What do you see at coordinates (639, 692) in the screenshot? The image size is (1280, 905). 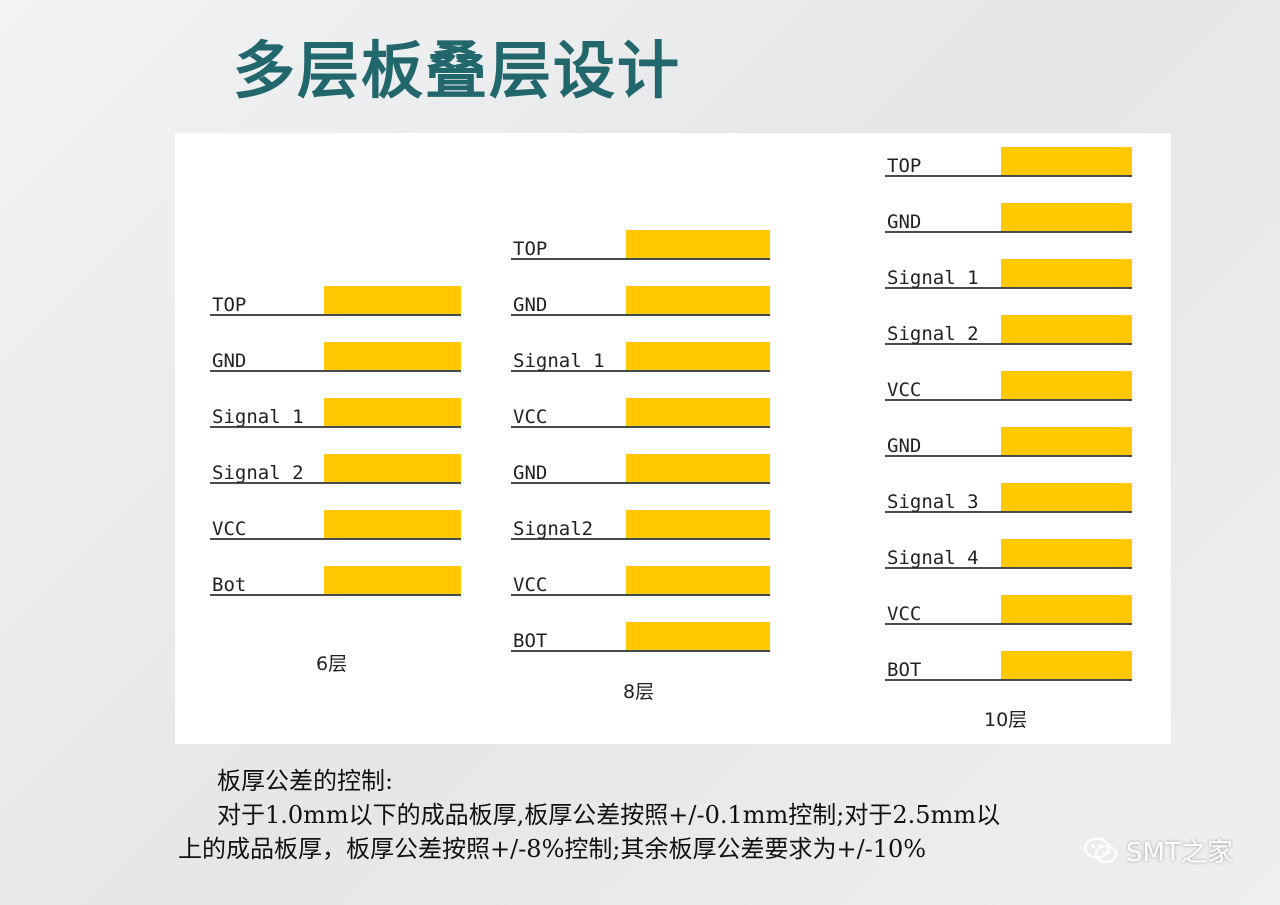 I see `stack-caption: 8层` at bounding box center [639, 692].